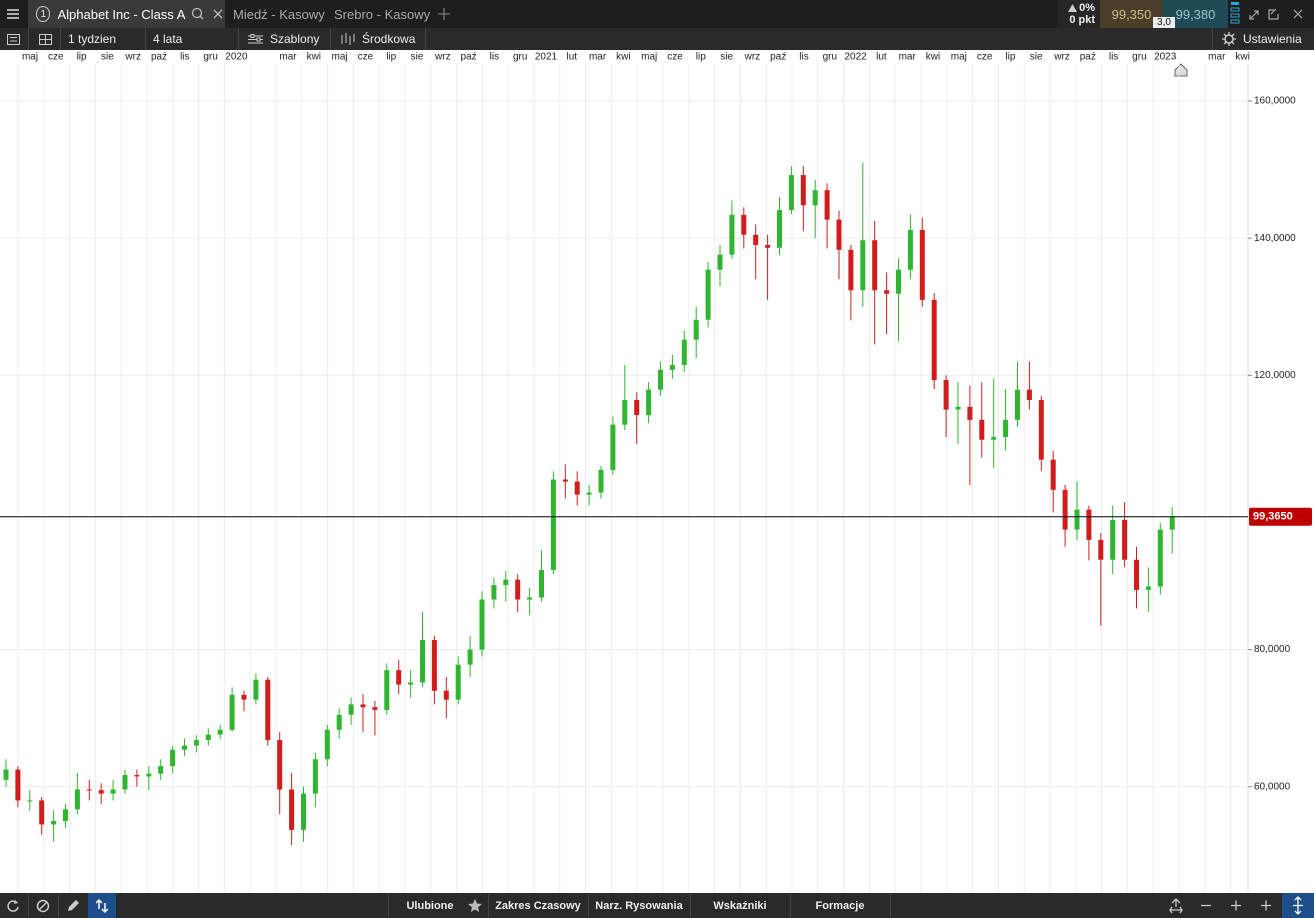 The image size is (1314, 918). What do you see at coordinates (43, 14) in the screenshot?
I see `tab-number: 1` at bounding box center [43, 14].